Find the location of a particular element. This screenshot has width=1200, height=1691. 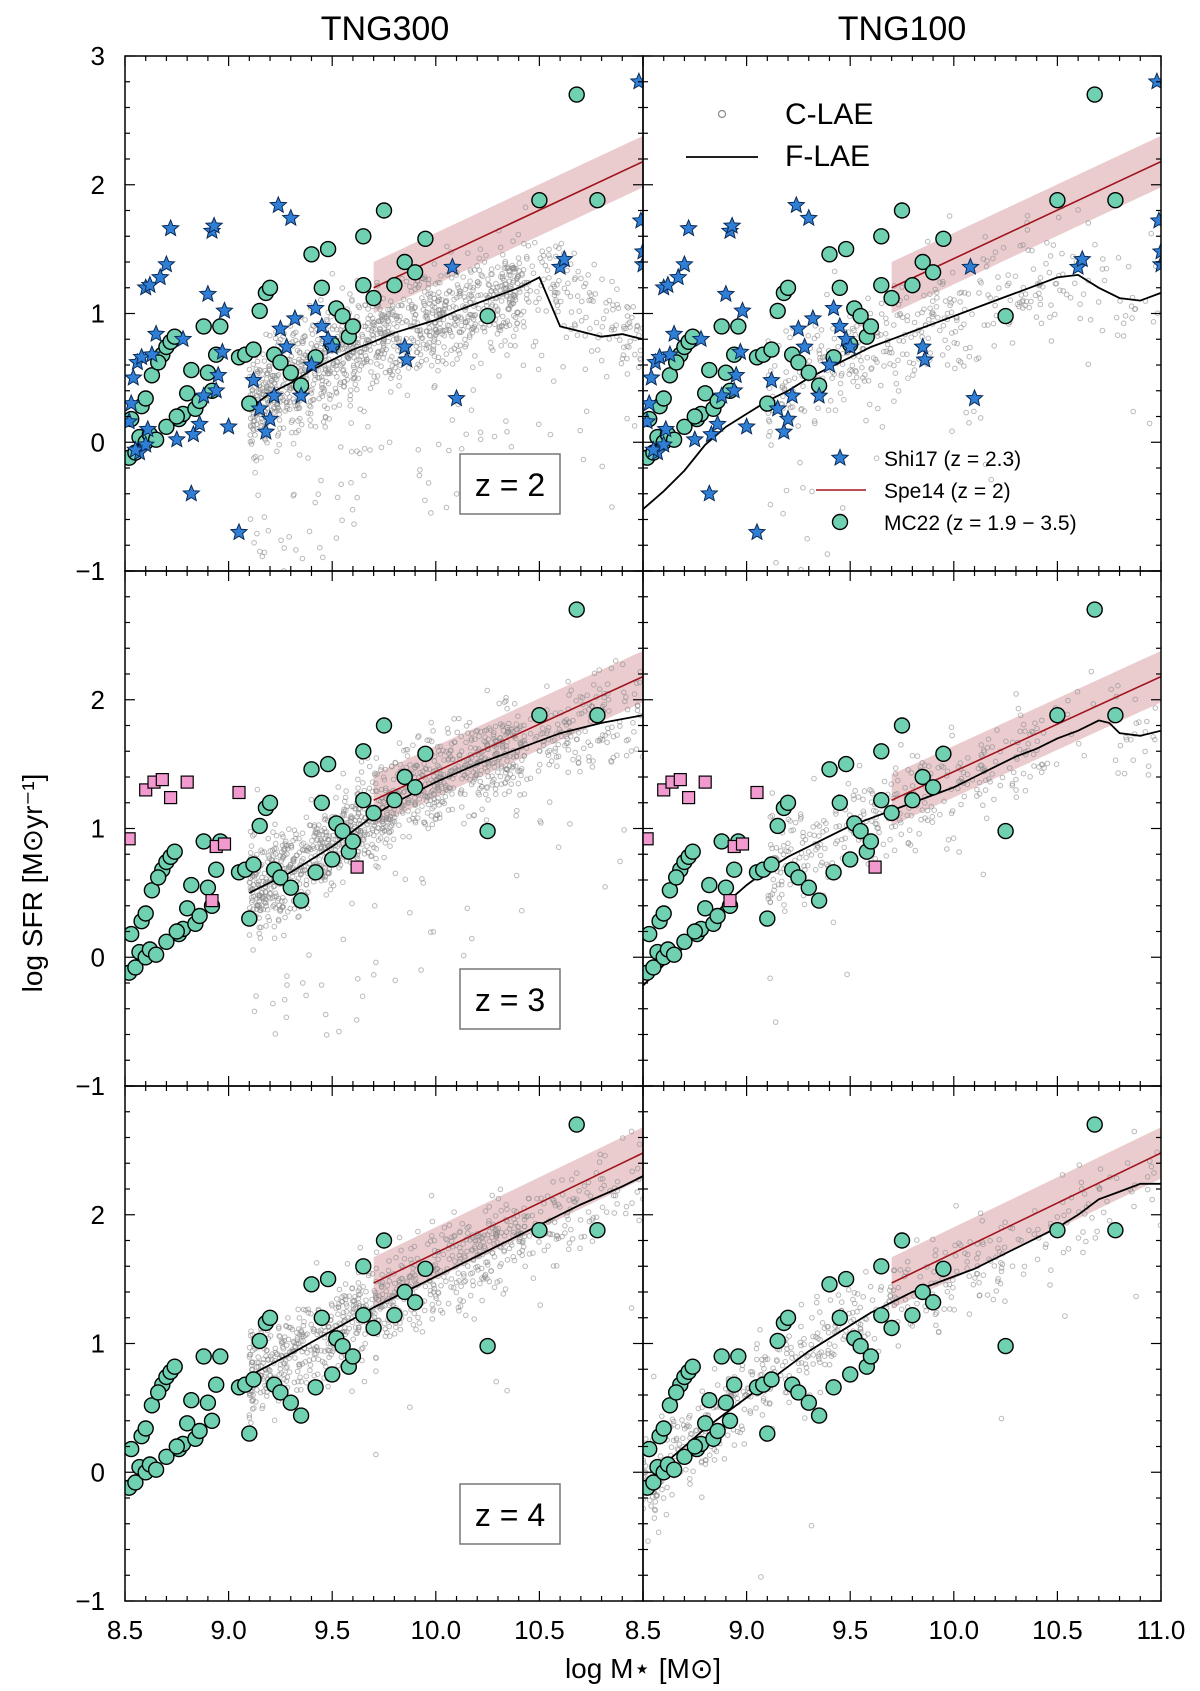

spe14-line is located at coordinates (1026, 738).